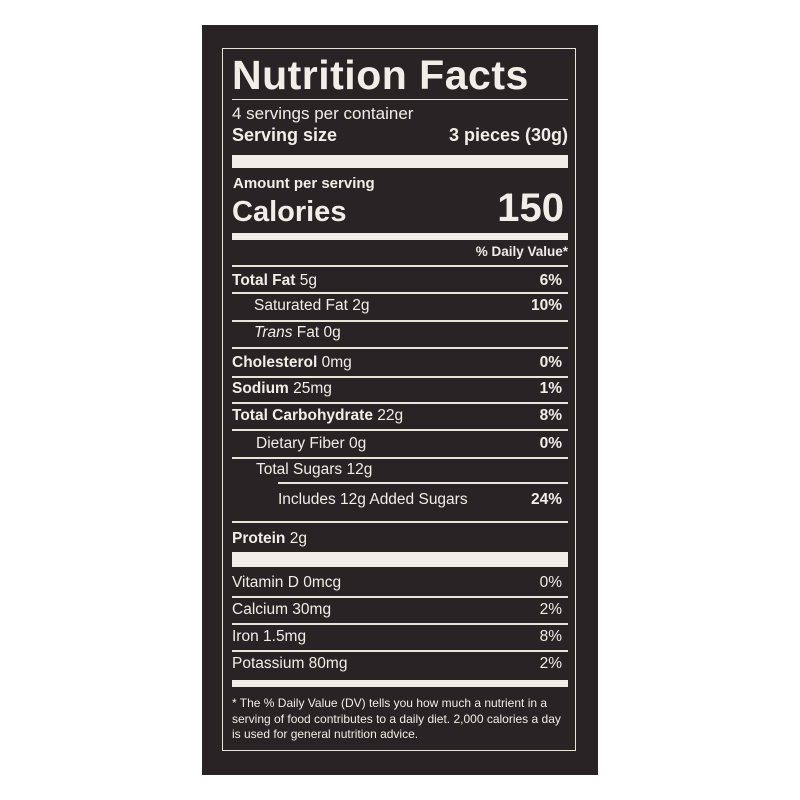  What do you see at coordinates (400, 251) in the screenshot?
I see `daily-value-header: % Daily Value*` at bounding box center [400, 251].